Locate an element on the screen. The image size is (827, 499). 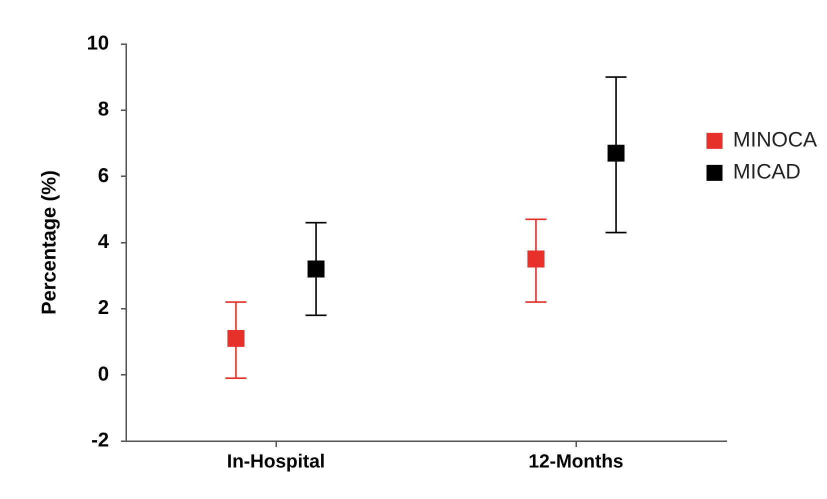
y-tick-label: 2 is located at coordinates (103, 308).